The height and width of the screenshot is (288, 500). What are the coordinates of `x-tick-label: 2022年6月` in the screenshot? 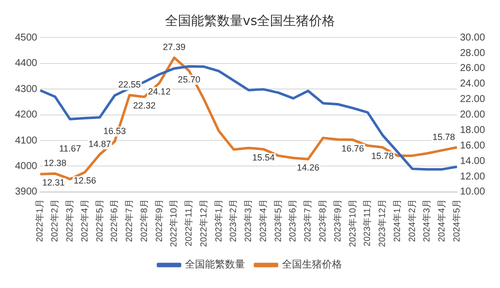 It's located at (114, 220).